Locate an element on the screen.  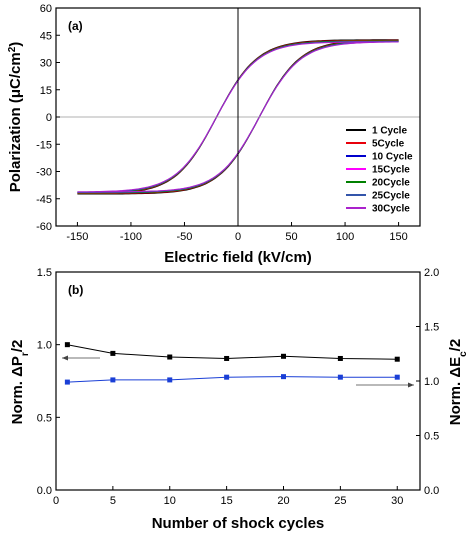
shock-left-y-tick-label: 0.5 is located at coordinates (44, 418).